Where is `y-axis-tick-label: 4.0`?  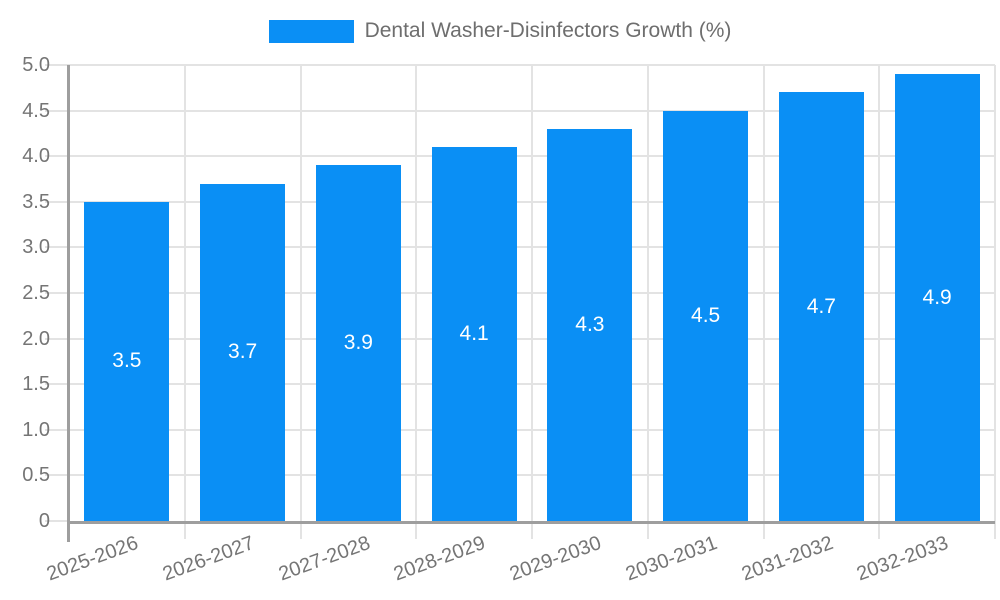
y-axis-tick-label: 4.0 is located at coordinates (36, 156).